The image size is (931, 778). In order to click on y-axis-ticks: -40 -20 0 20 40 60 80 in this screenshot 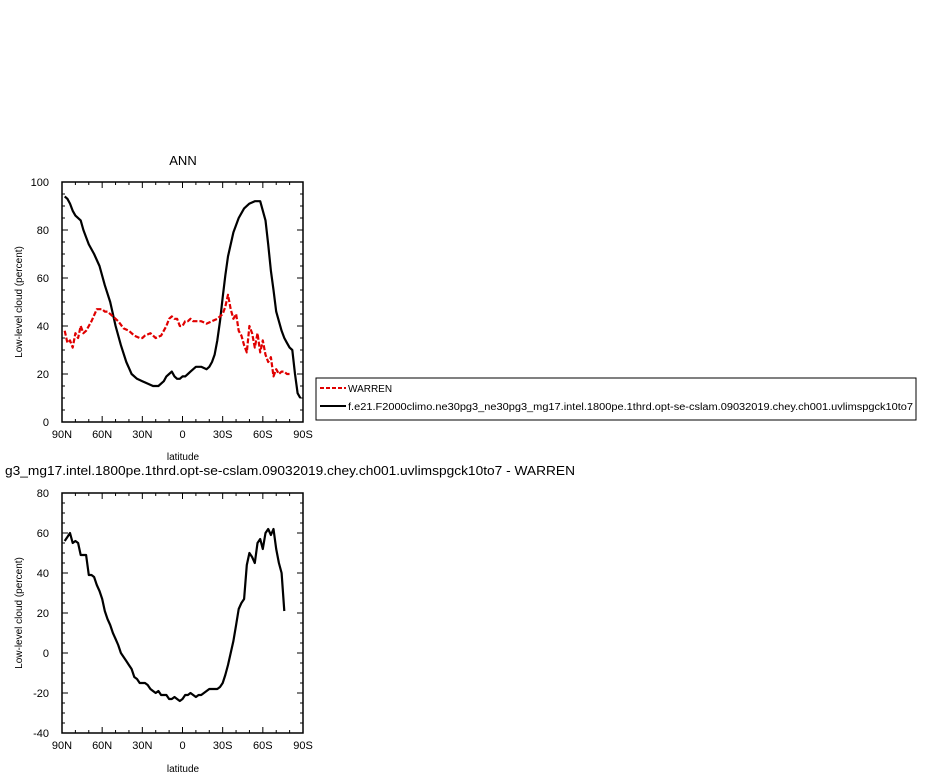, I will do `click(168, 614)`.